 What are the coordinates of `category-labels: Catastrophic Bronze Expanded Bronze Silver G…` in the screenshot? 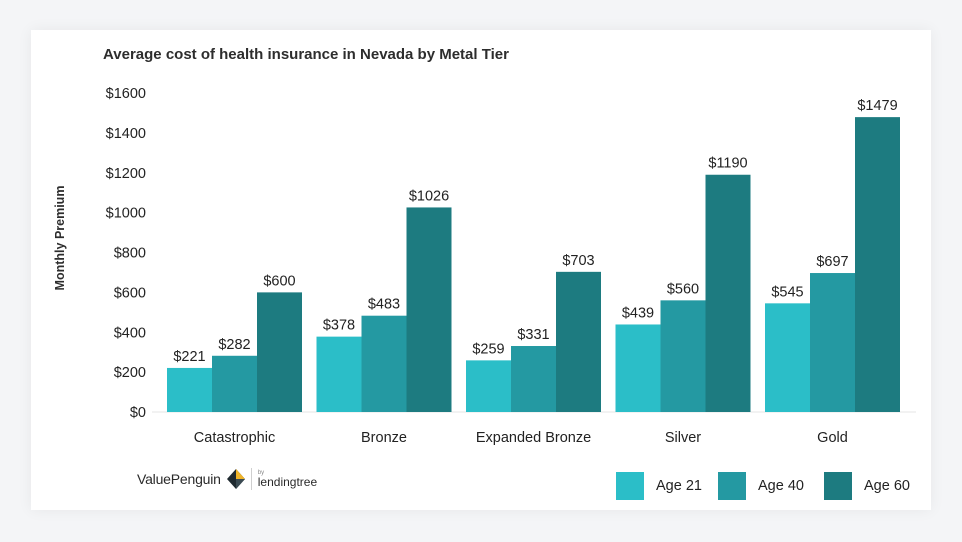 It's located at (521, 438).